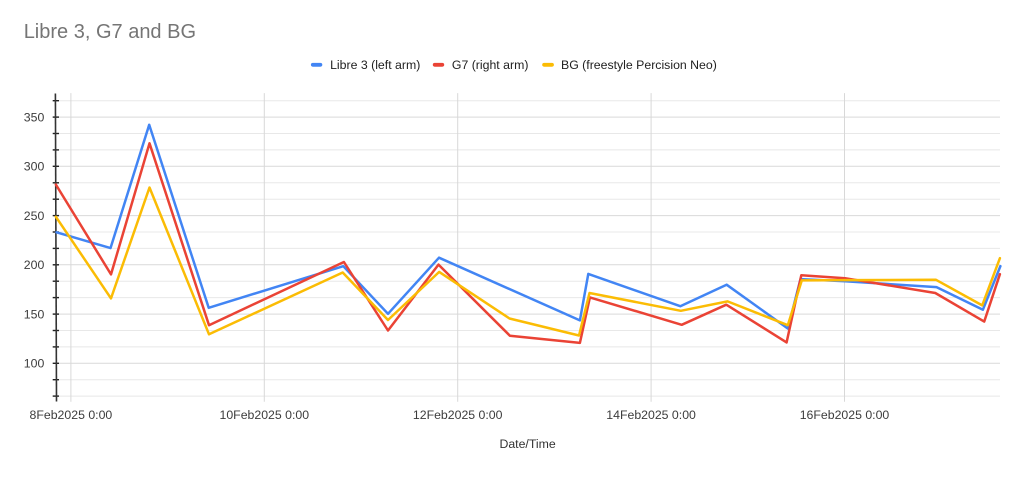  I want to click on svg-text: BG (freestyle Percision Neo), so click(639, 65).